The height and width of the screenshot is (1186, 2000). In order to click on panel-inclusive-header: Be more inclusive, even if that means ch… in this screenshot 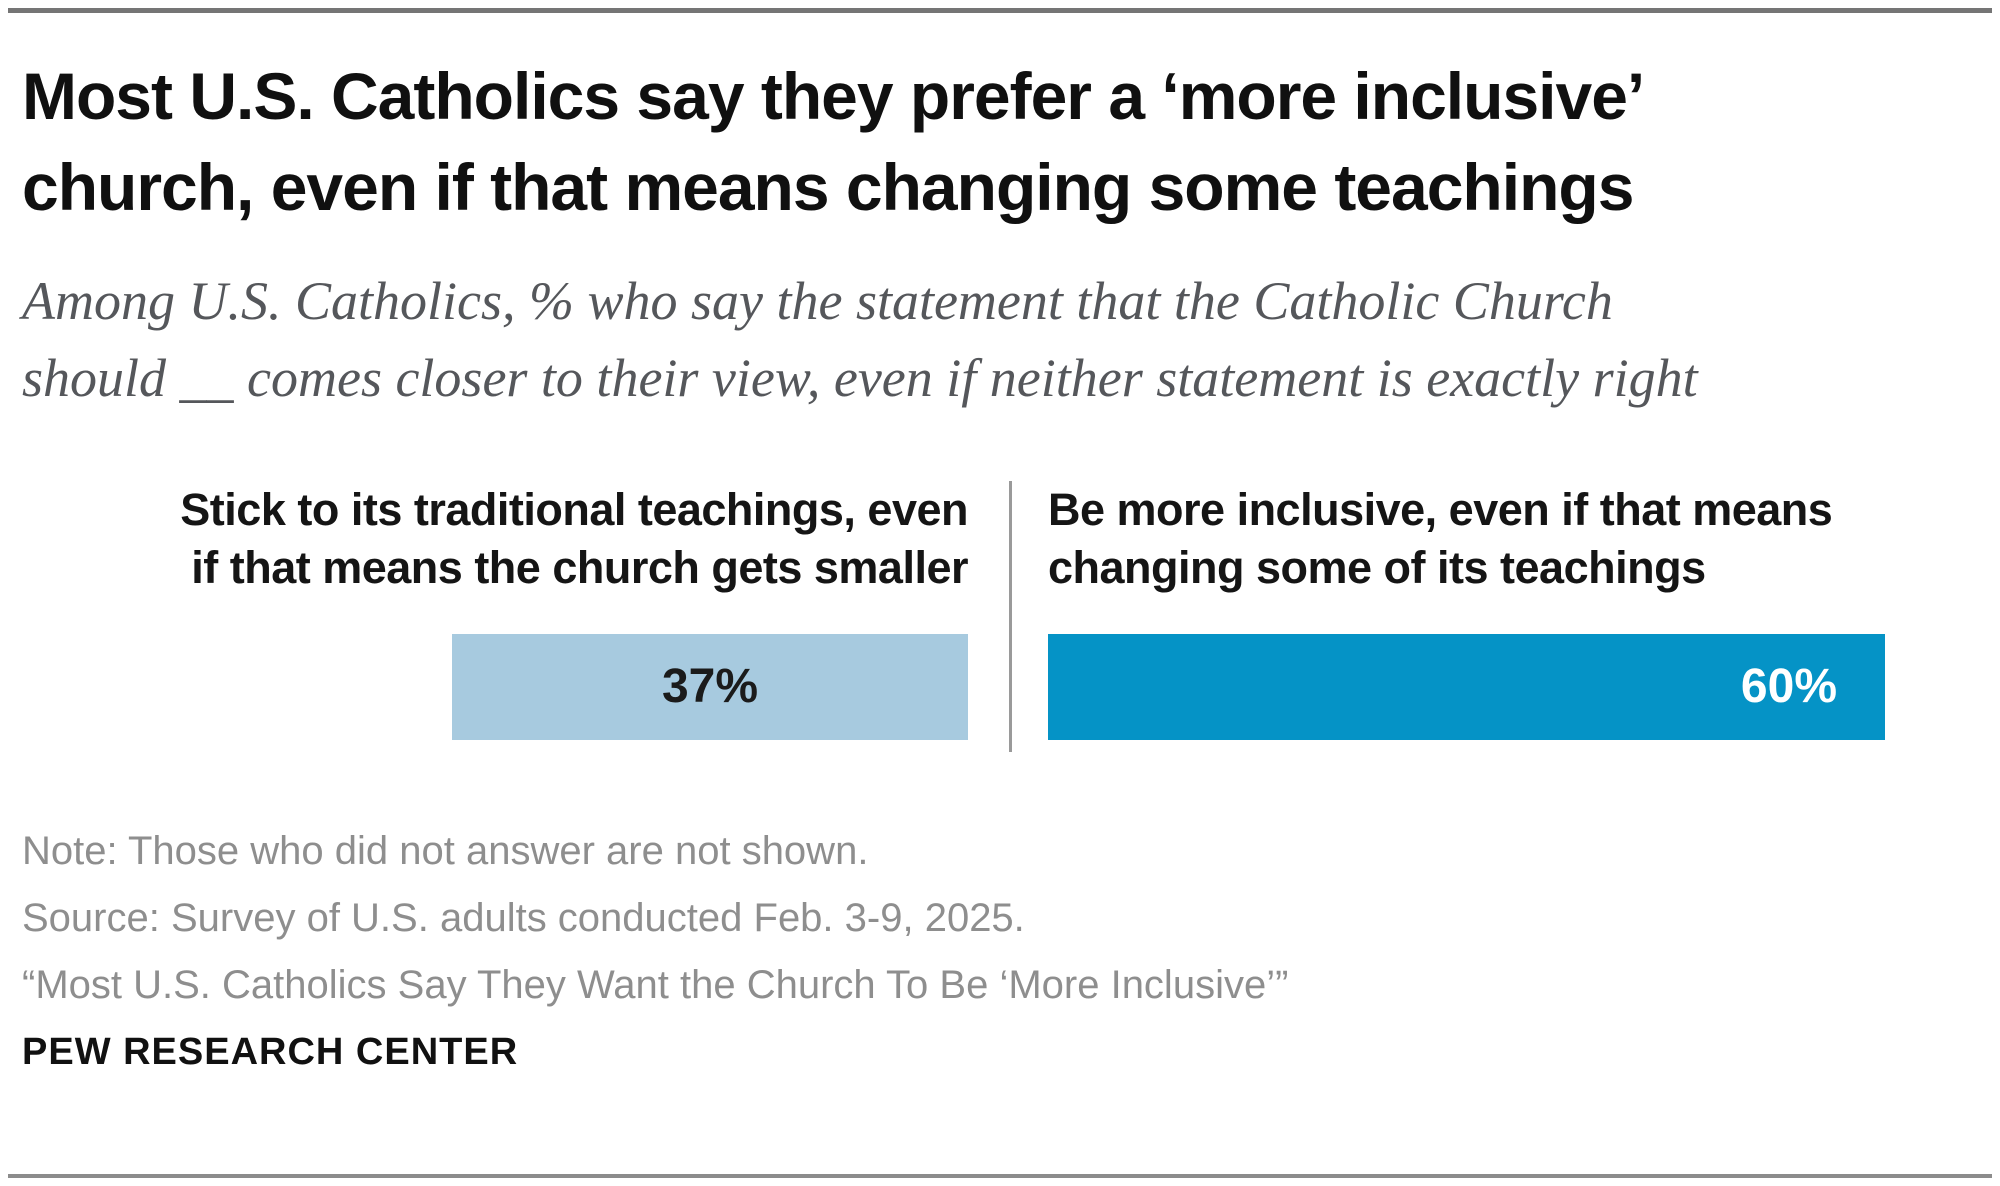, I will do `click(1524, 539)`.